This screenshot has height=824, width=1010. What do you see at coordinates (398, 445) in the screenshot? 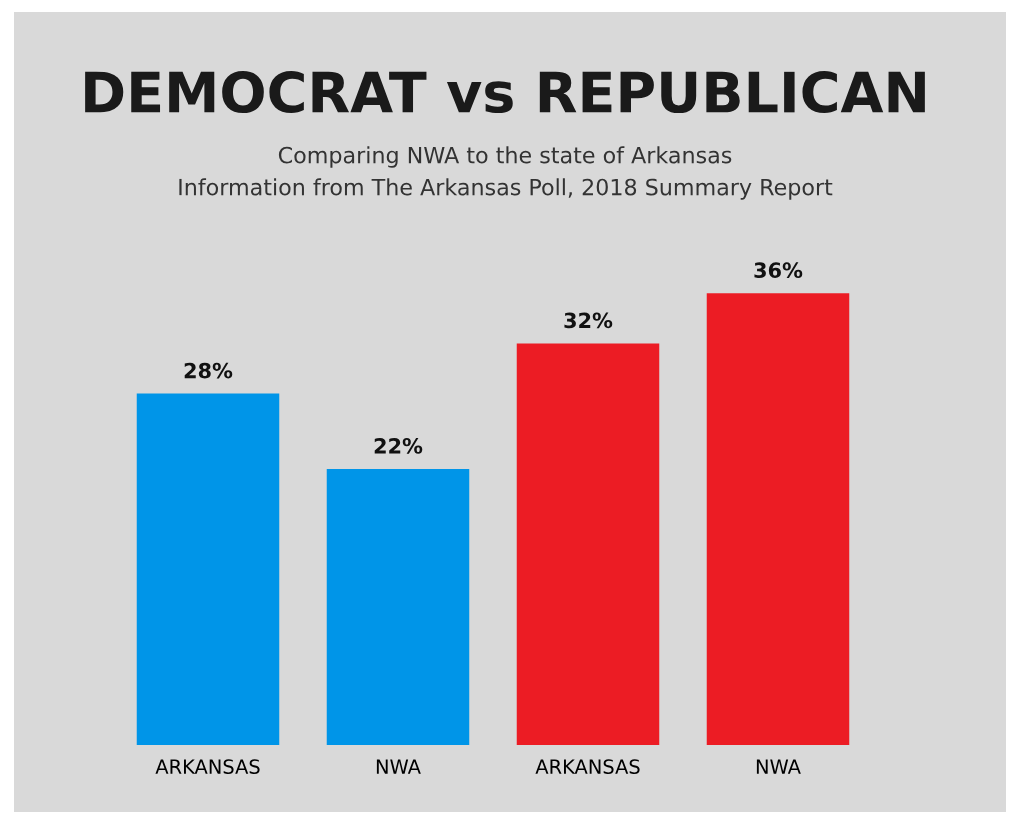
I see `data-label: 22%` at bounding box center [398, 445].